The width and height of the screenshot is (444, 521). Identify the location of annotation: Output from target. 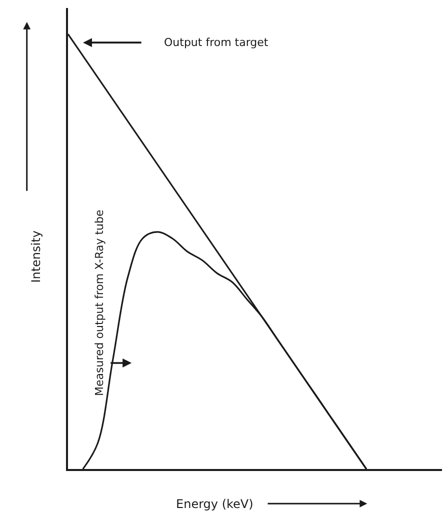
(216, 42).